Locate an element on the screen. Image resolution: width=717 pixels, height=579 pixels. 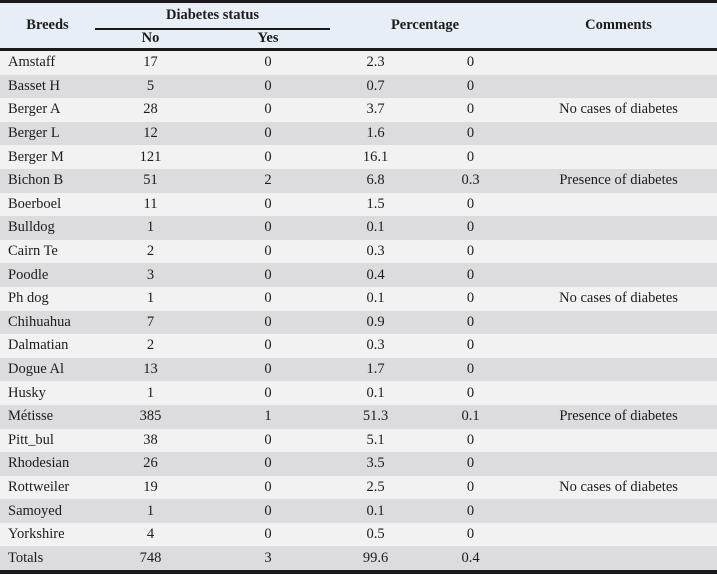
breed-cell: Berger A is located at coordinates (34, 109).